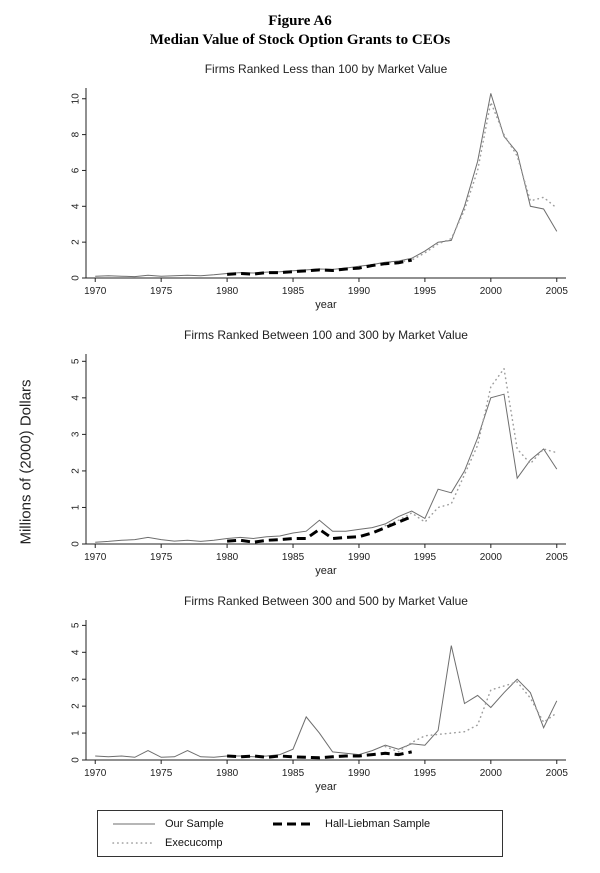 The height and width of the screenshot is (873, 600). I want to click on legend-item-execucomp: Execucomp, so click(192, 843).